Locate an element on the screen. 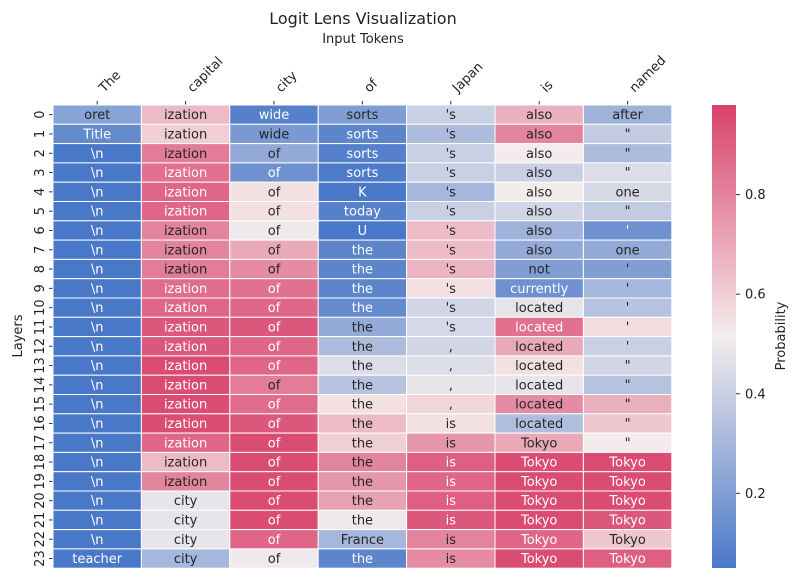  cell-label: today is located at coordinates (362, 212).